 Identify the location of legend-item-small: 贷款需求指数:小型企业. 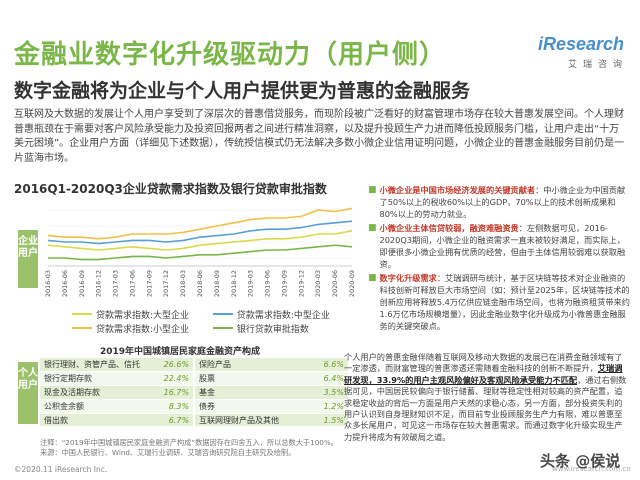
(141, 328).